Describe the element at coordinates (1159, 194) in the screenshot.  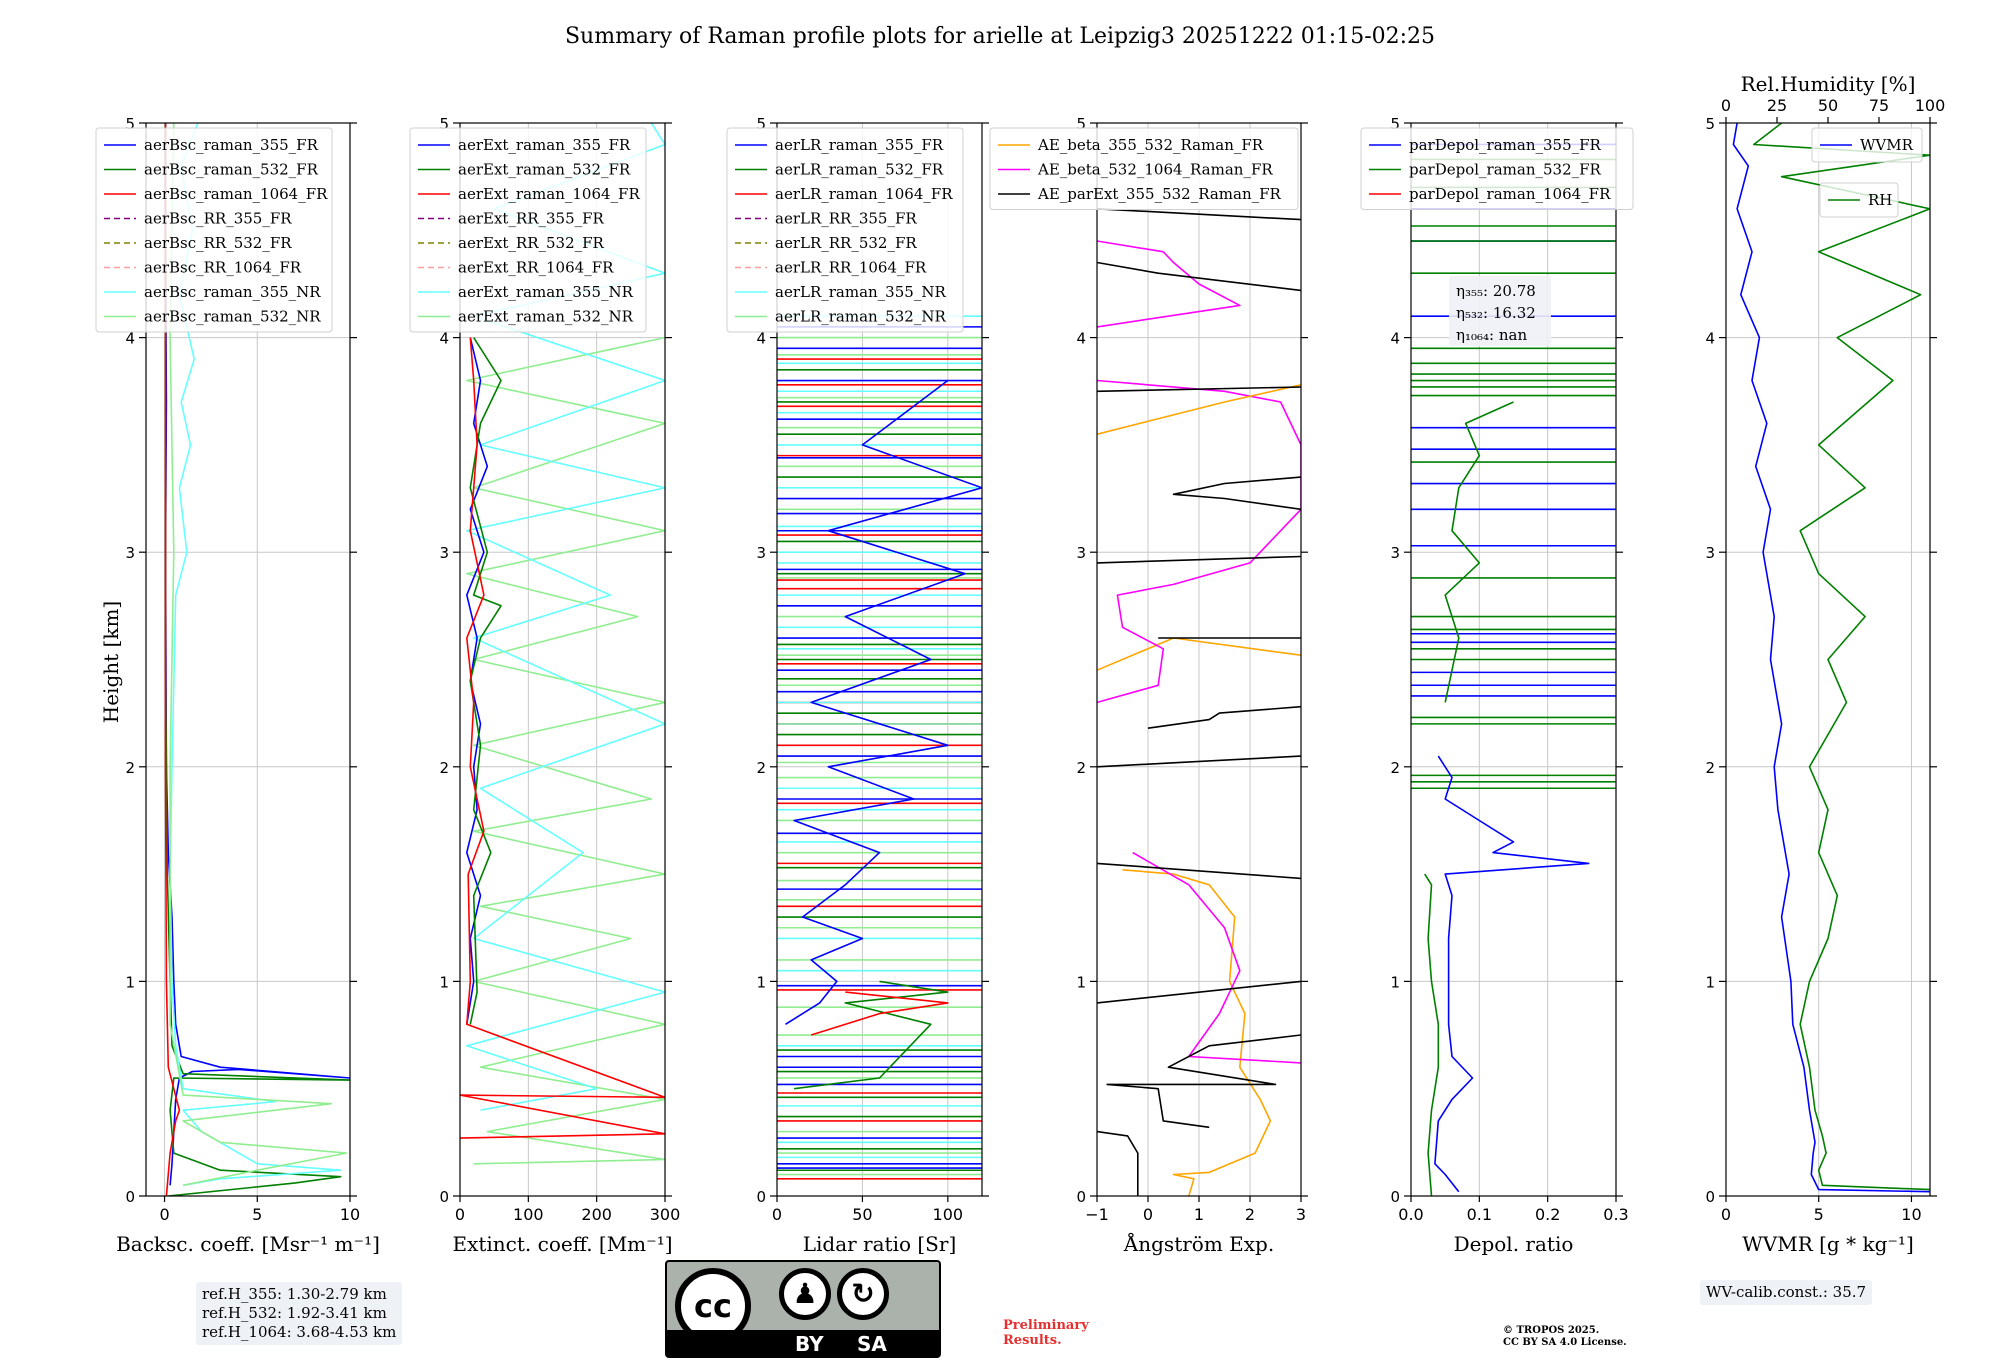
I see `legend-item: AE_parExt_355_532_Raman_FR` at that location.